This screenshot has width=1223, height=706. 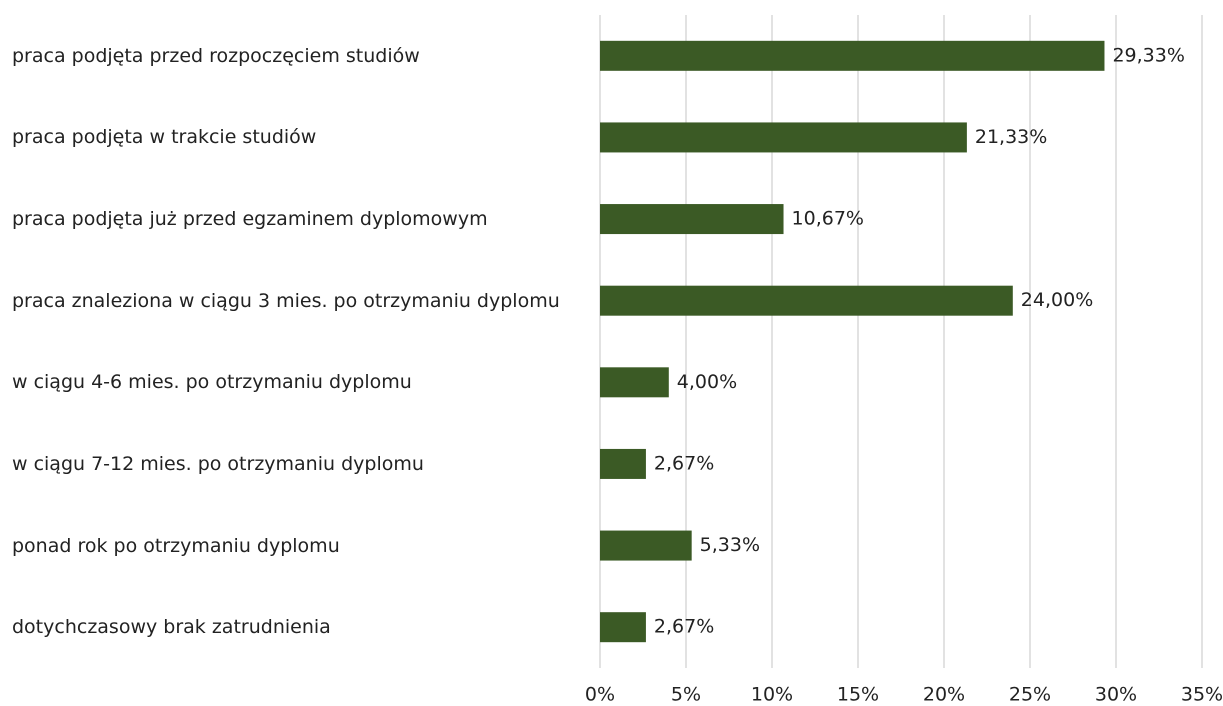 What do you see at coordinates (212, 382) in the screenshot?
I see `category-label: w ciągu 4-6 mies. po otrzymaniu dyplomu` at bounding box center [212, 382].